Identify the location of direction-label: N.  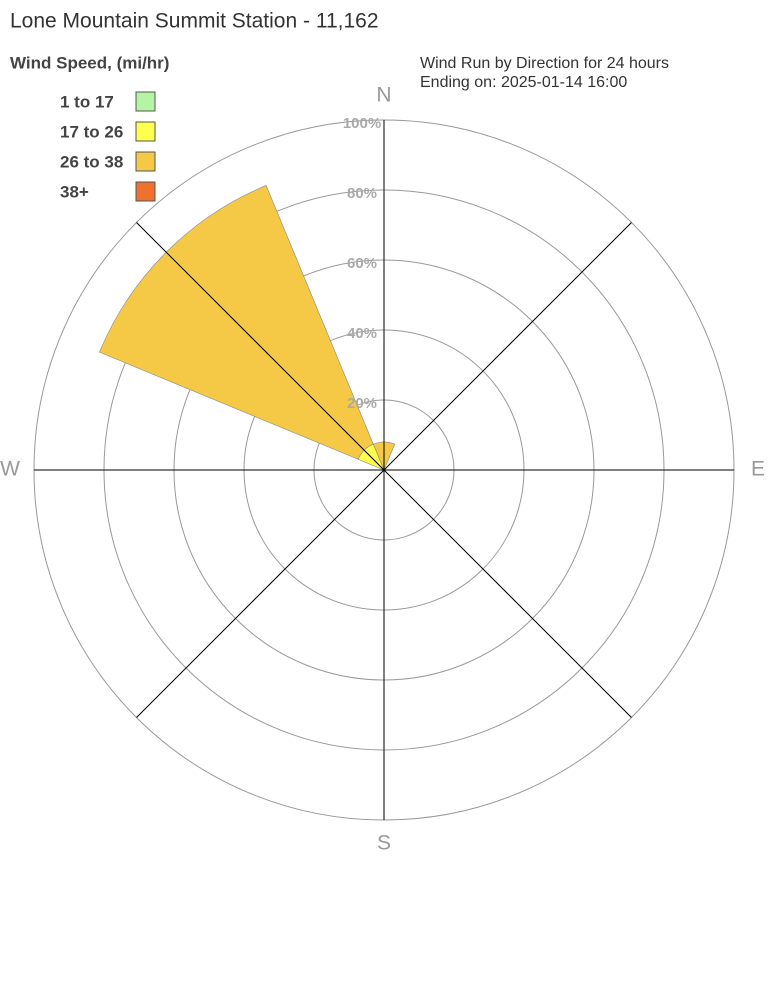
(383, 95).